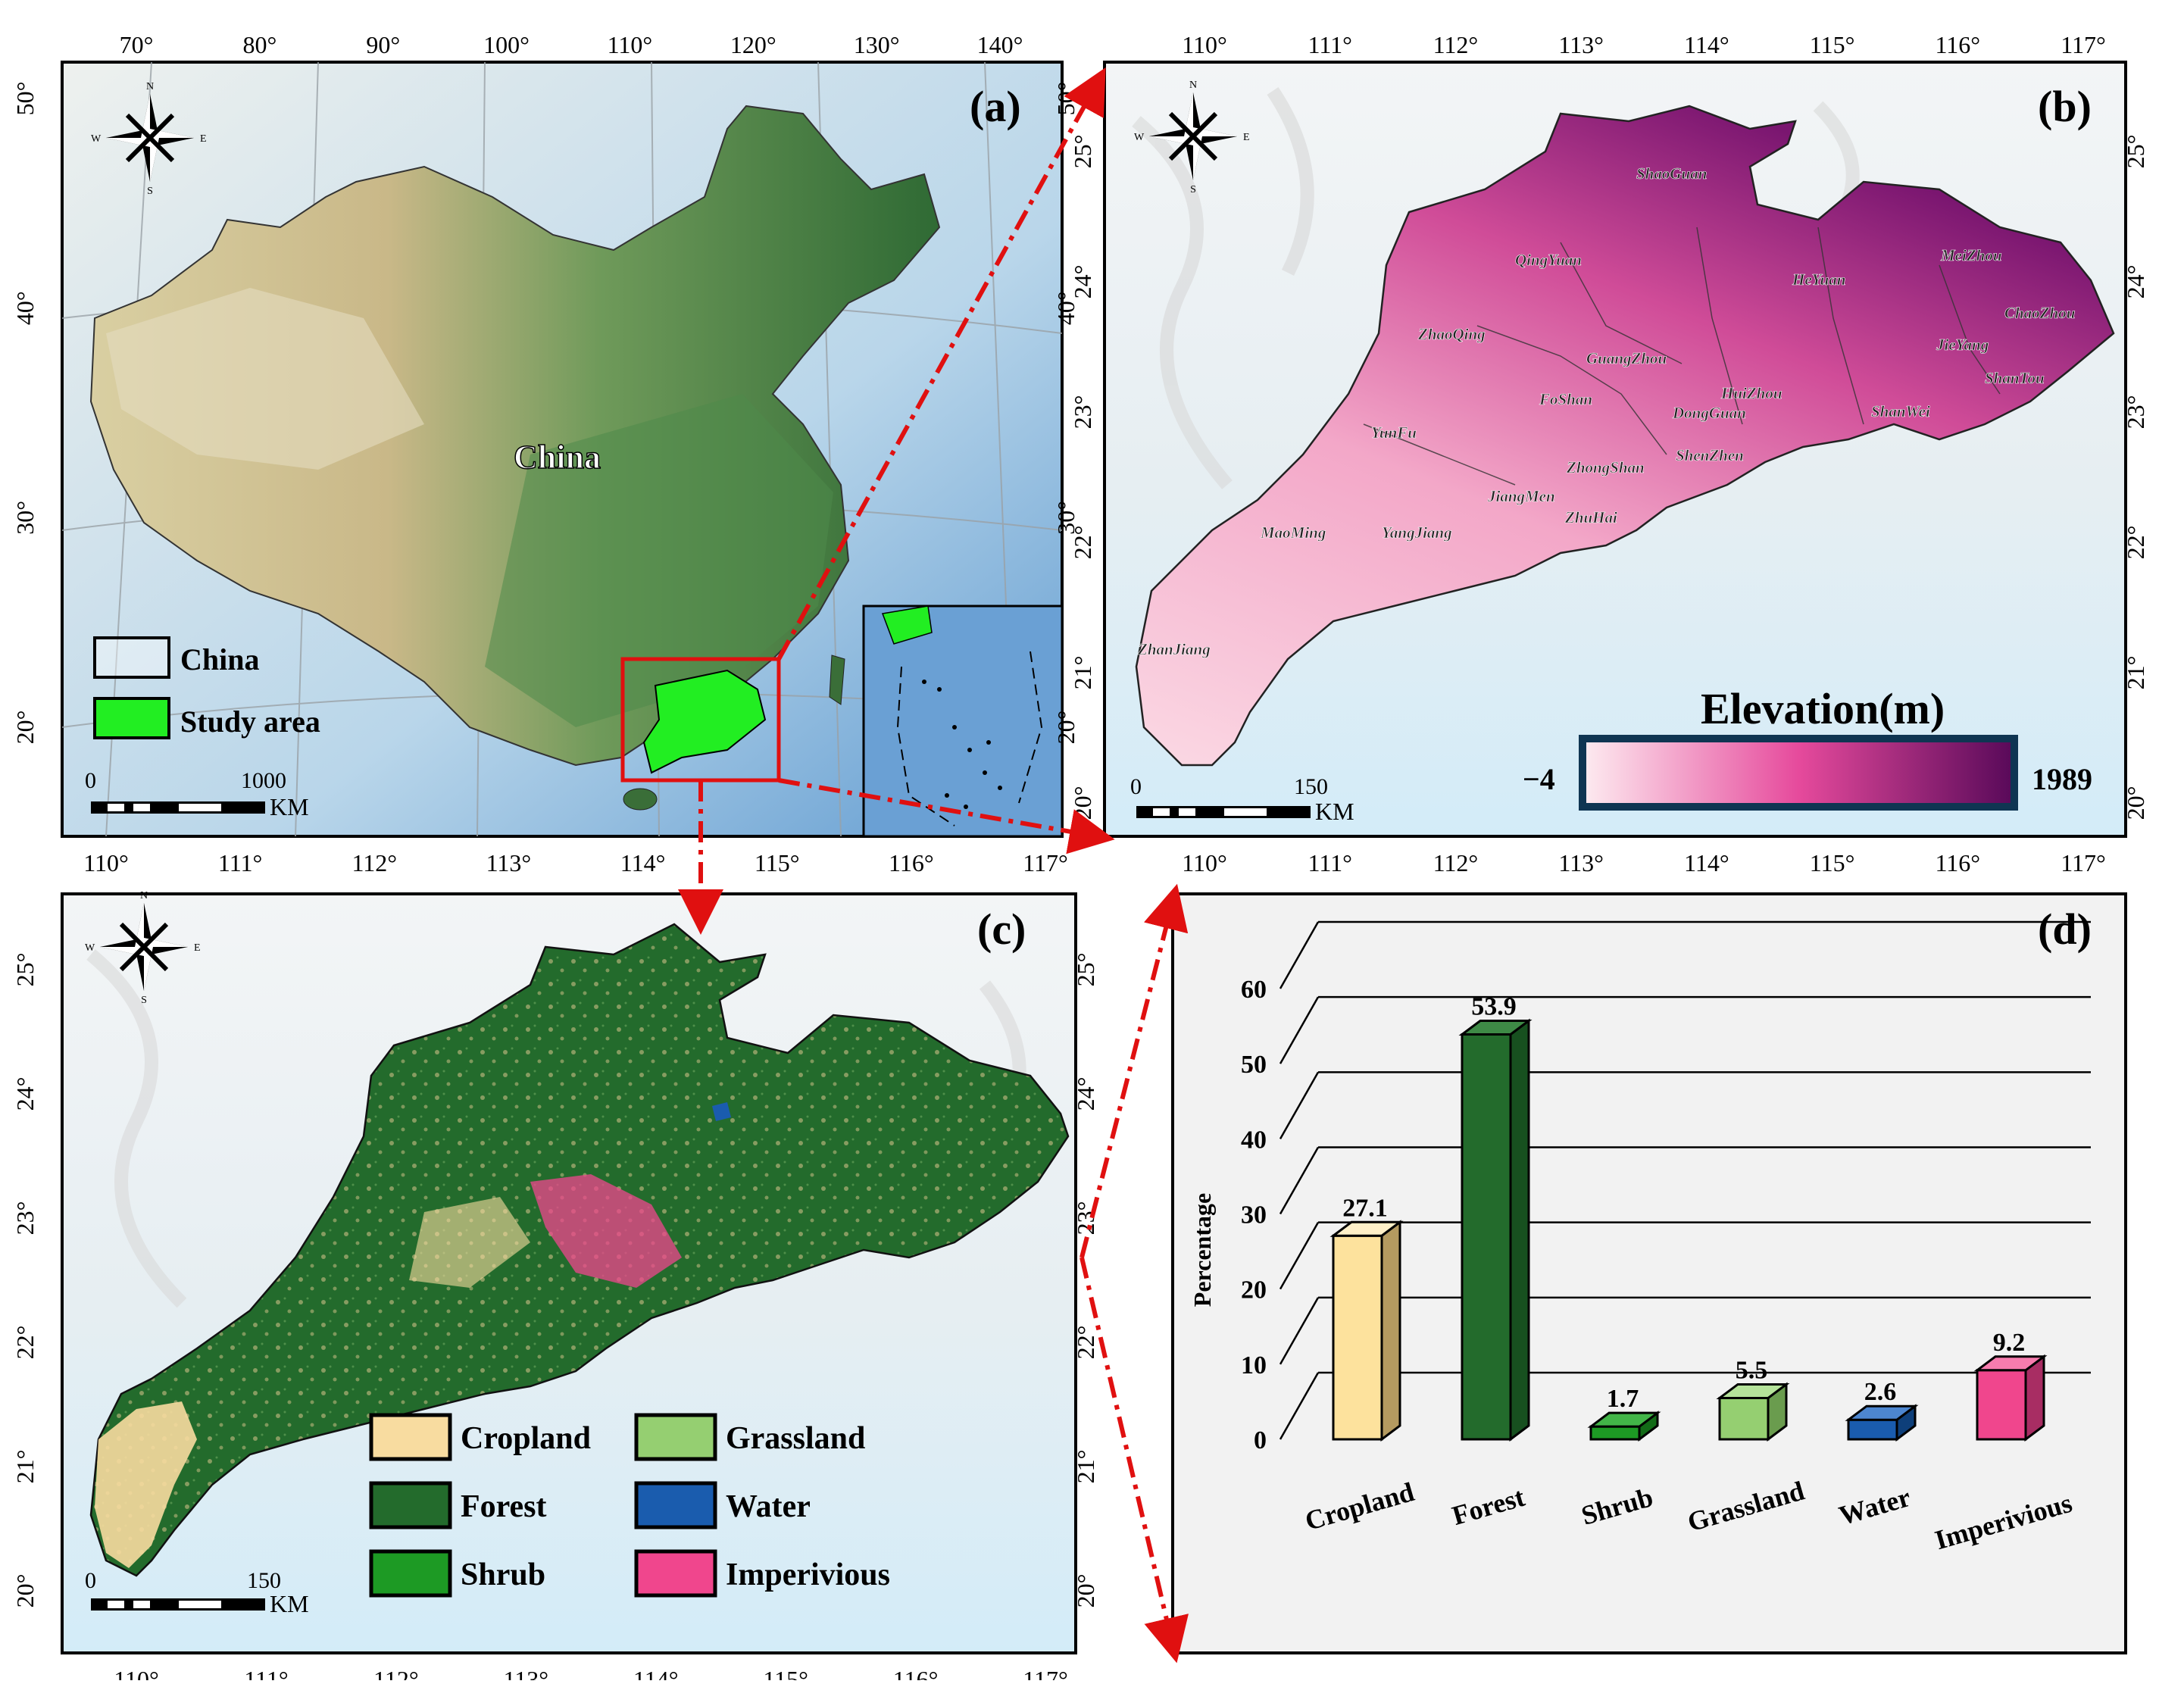 The width and height of the screenshot is (2184, 1684). What do you see at coordinates (1832, 862) in the screenshot?
I see `panel-b-bottom-tick: 115°` at bounding box center [1832, 862].